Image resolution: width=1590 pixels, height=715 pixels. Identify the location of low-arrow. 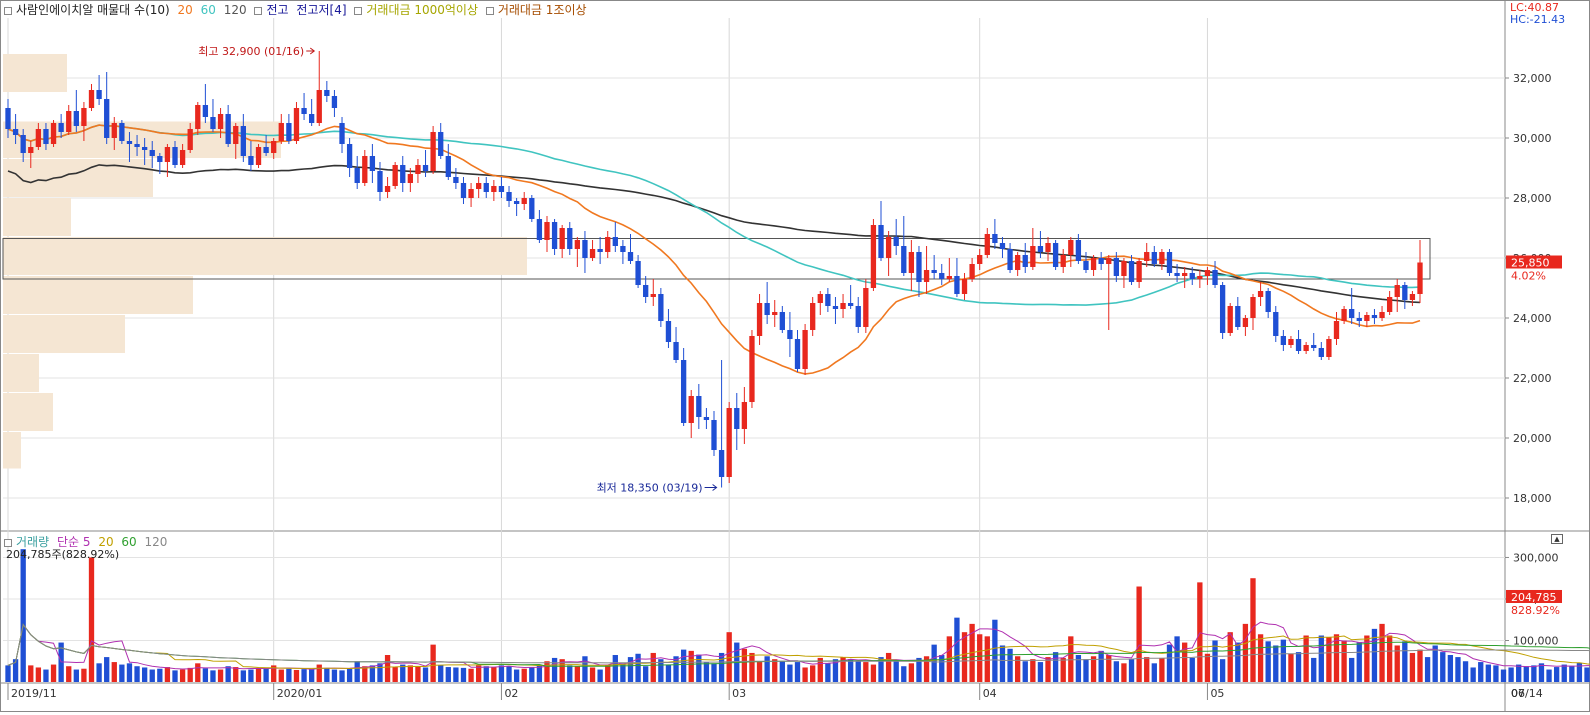
(711, 487).